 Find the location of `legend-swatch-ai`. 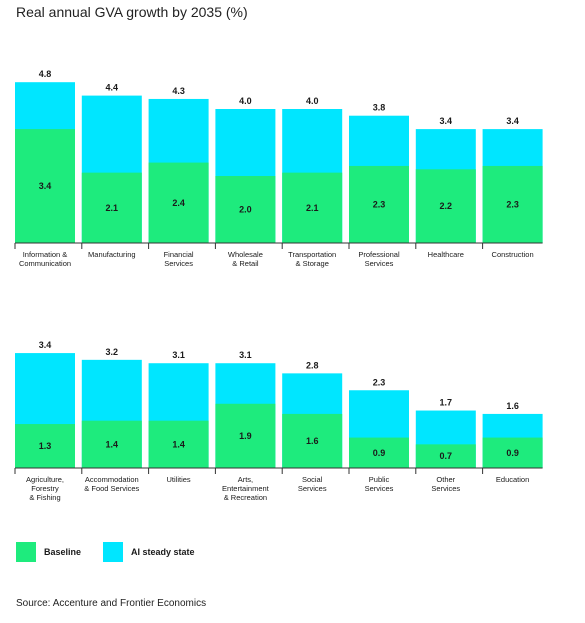

legend-swatch-ai is located at coordinates (113, 552).